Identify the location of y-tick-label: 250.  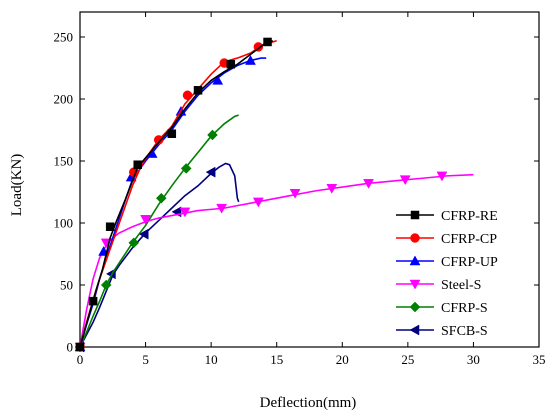
(64, 37).